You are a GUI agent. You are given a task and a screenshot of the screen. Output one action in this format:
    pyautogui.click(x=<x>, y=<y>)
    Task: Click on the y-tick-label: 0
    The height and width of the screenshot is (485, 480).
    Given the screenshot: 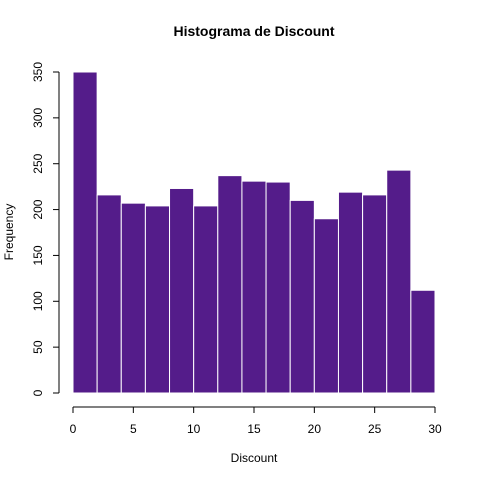 What is the action you would take?
    pyautogui.click(x=38, y=392)
    